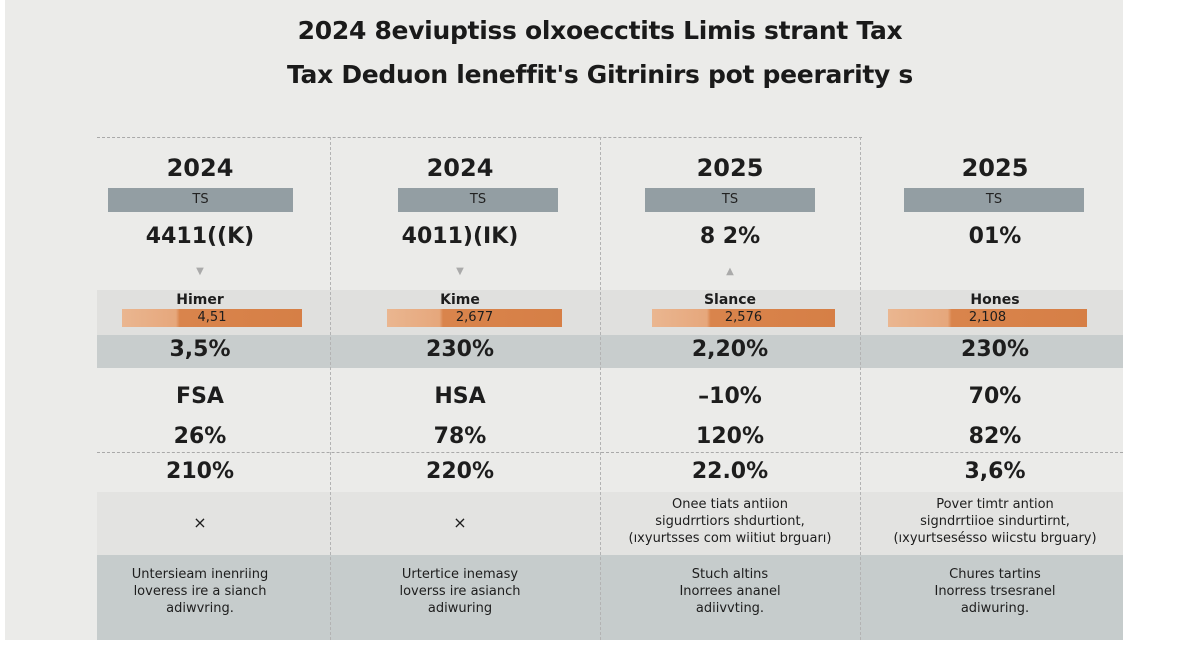  What do you see at coordinates (610, 351) in the screenshot?
I see `band-percent-row` at bounding box center [610, 351].